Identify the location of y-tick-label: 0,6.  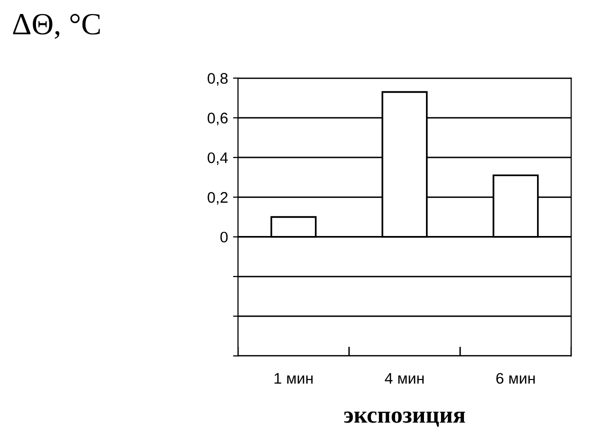
(218, 119).